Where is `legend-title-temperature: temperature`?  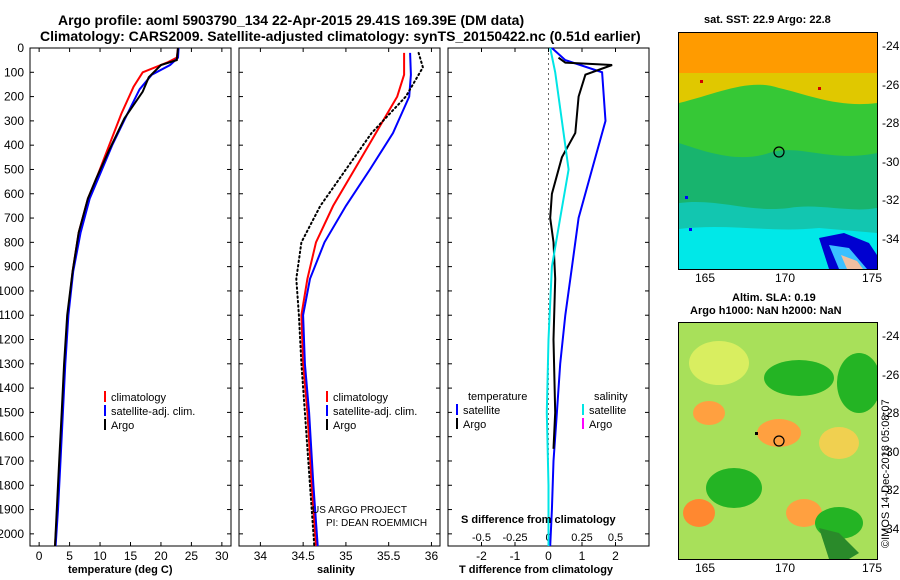
legend-title-temperature: temperature is located at coordinates (498, 397).